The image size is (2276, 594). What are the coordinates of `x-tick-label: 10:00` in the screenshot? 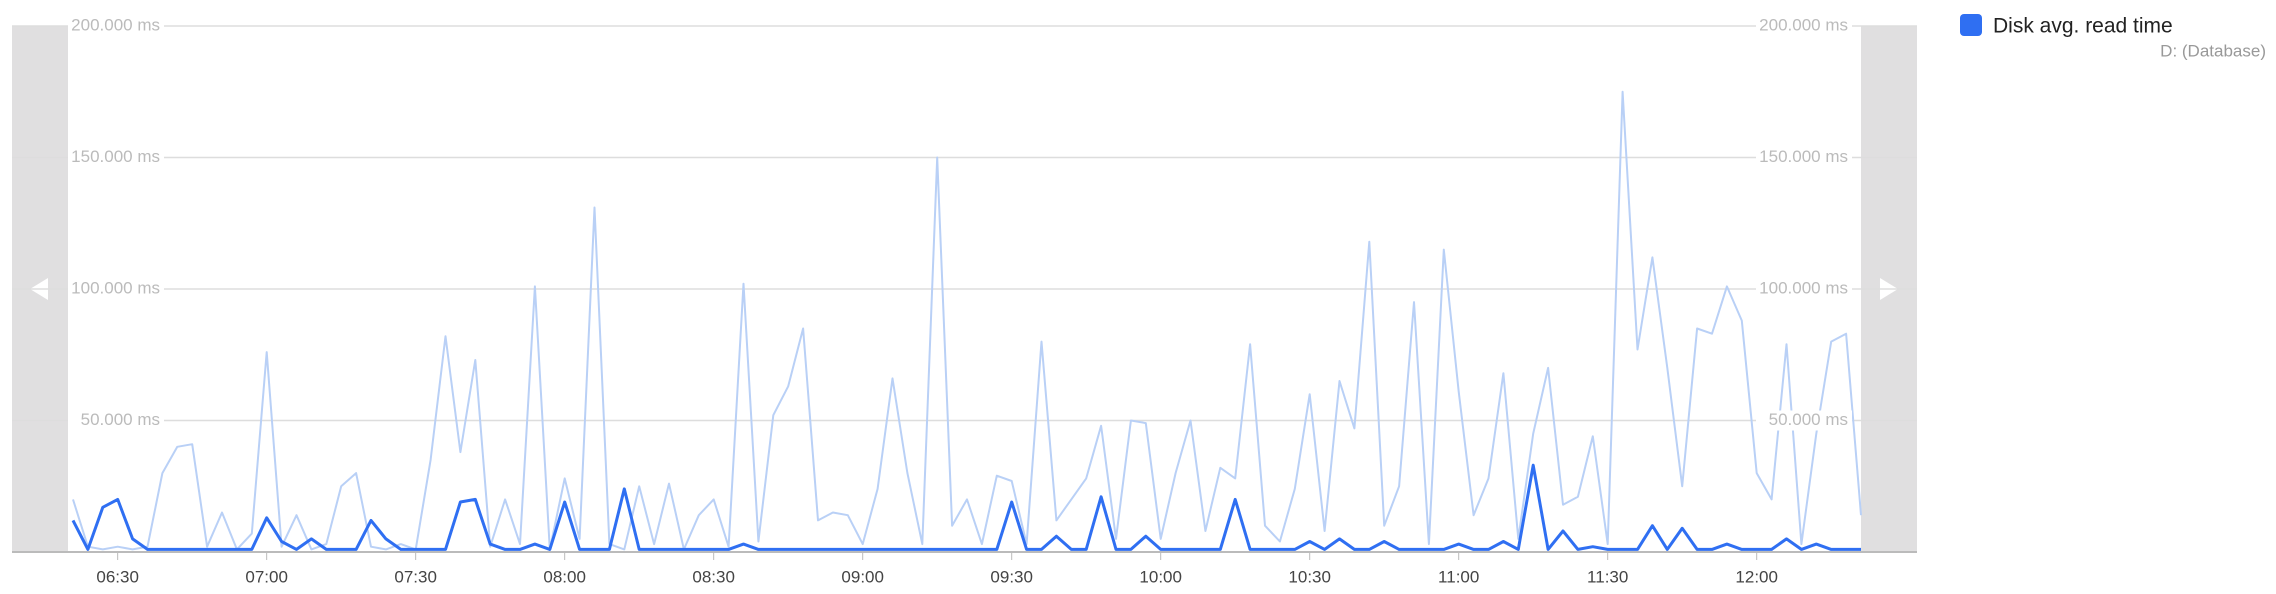 It's located at (1160, 576).